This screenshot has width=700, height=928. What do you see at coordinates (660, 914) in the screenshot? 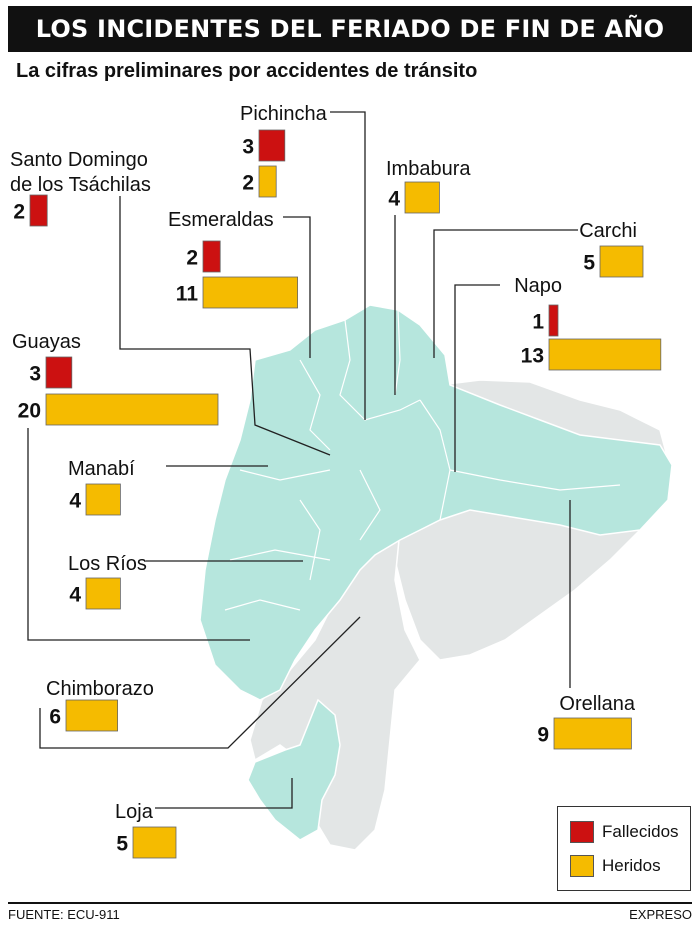
I see `credit-note: EXPRESO` at bounding box center [660, 914].